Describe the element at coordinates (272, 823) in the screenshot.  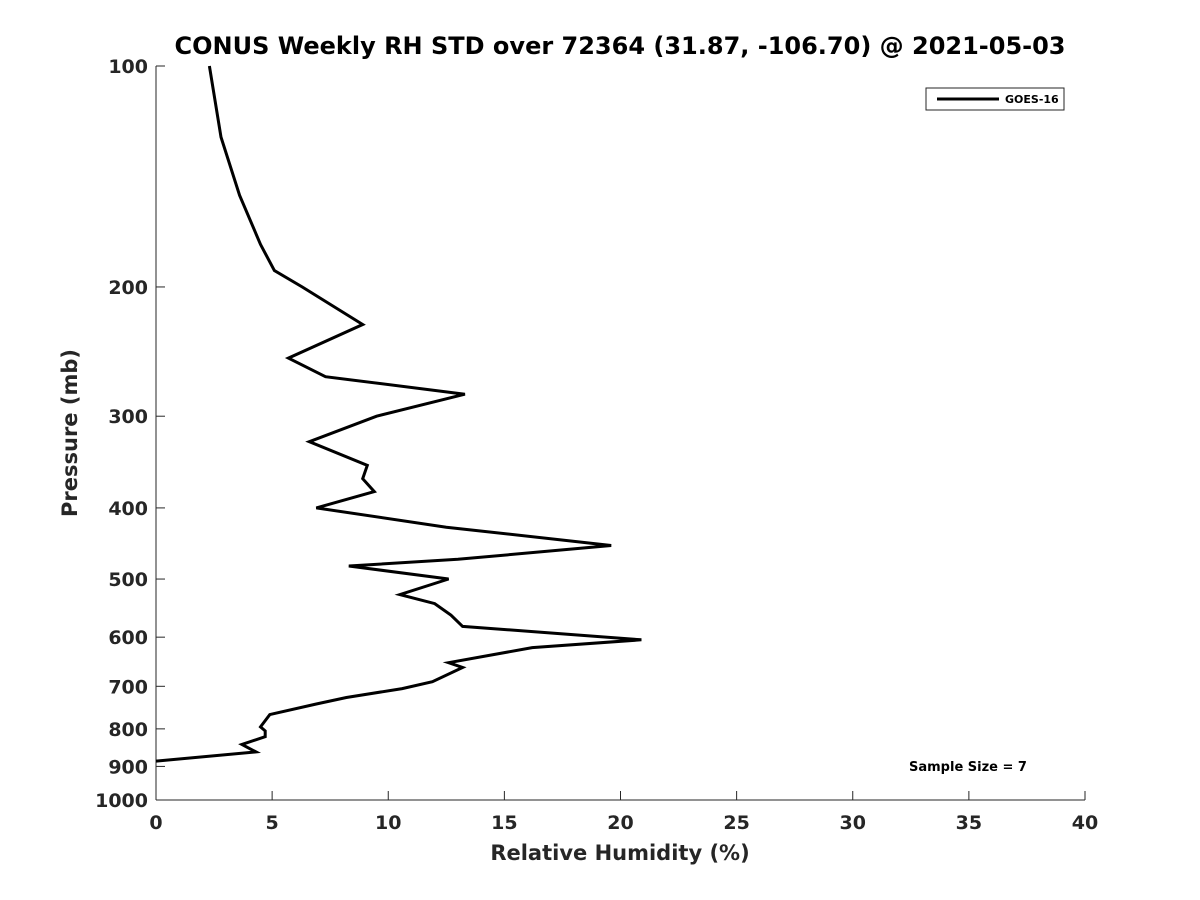
I see `x-tick-label: 5` at that location.